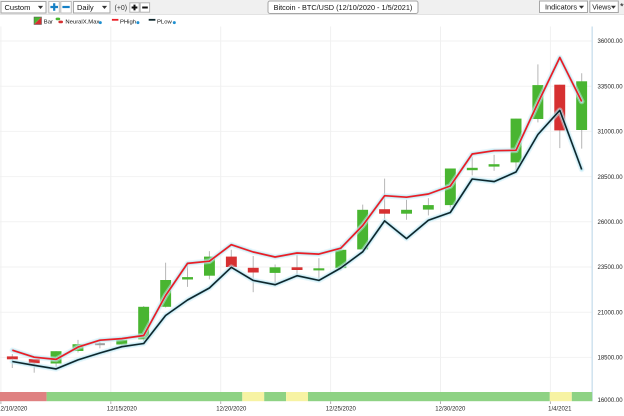  Describe the element at coordinates (561, 7) in the screenshot. I see `svg-text: Indicators` at that location.